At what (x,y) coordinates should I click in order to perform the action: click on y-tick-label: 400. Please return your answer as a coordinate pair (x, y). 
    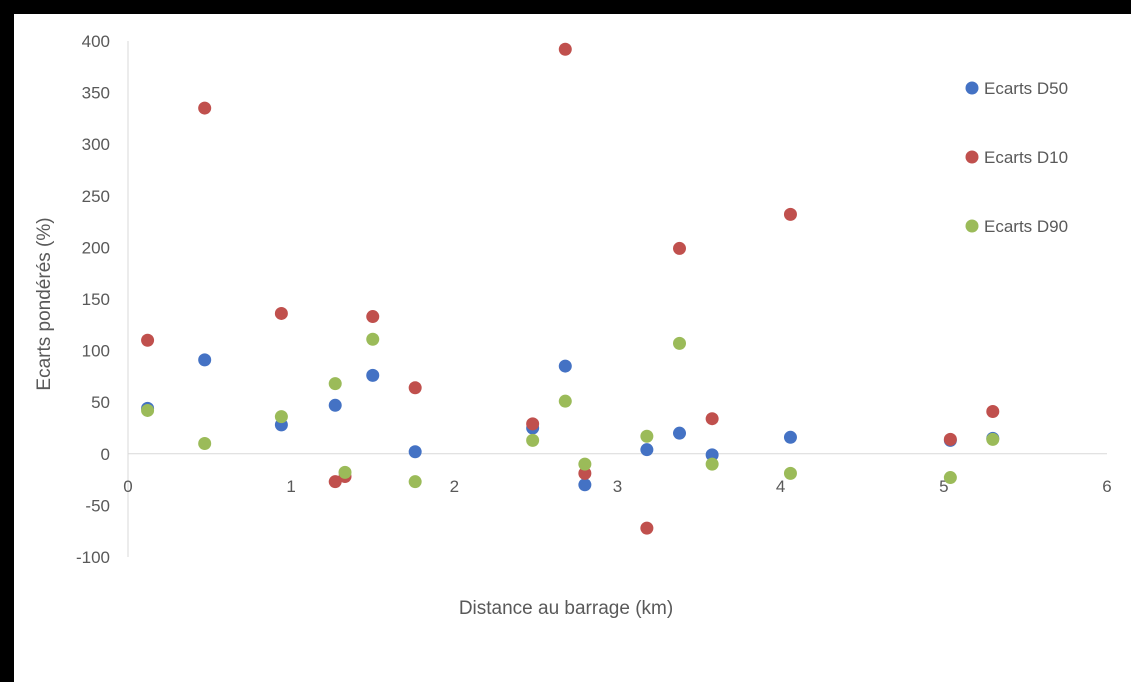
    Looking at the image, I should click on (96, 41).